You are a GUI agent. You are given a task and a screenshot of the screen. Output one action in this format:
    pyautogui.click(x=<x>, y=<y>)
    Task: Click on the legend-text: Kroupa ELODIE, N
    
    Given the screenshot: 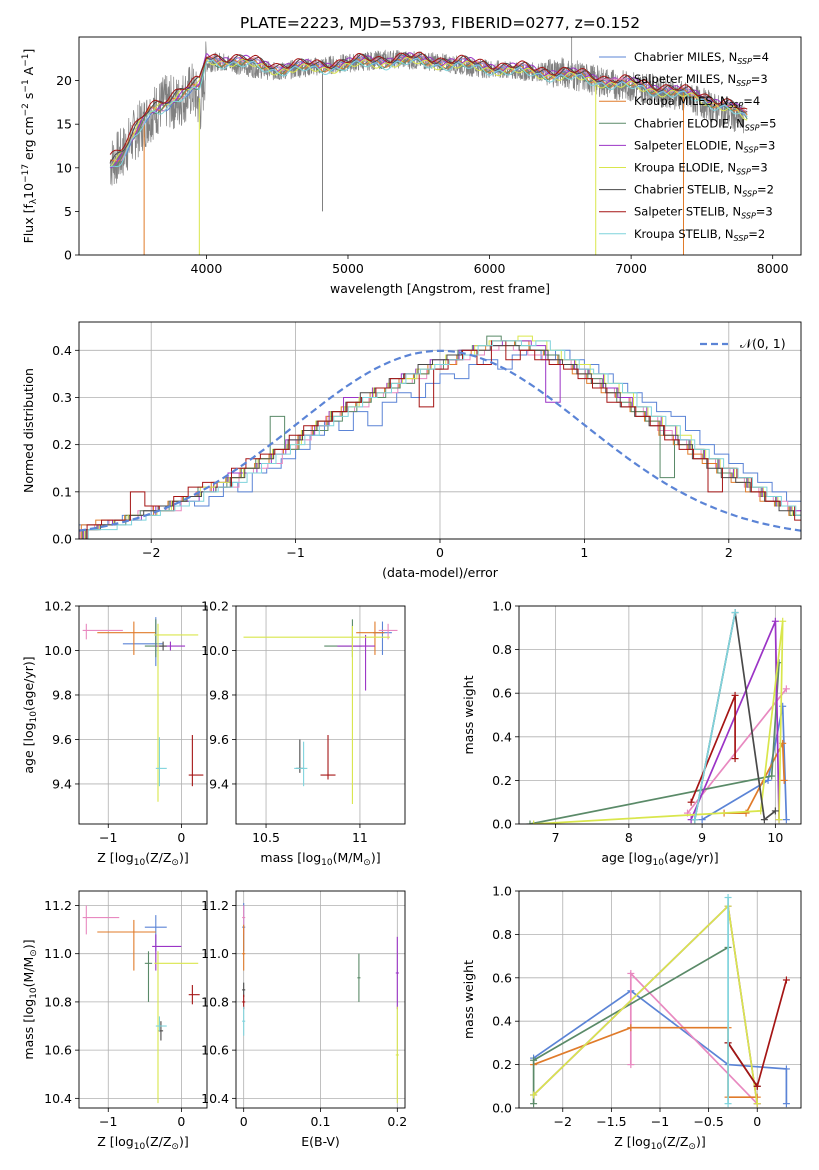 What is the action you would take?
    pyautogui.click(x=685, y=168)
    